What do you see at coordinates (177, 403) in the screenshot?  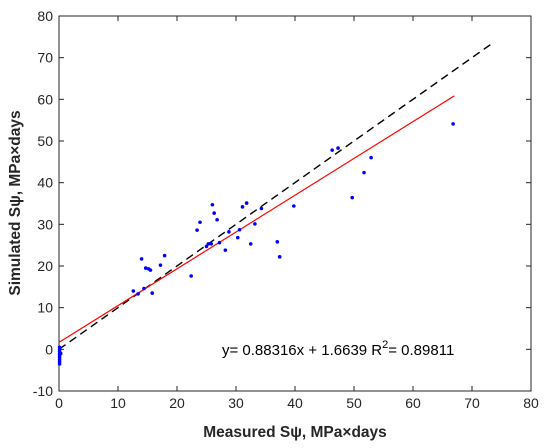 I see `x-tick-label: 20` at bounding box center [177, 403].